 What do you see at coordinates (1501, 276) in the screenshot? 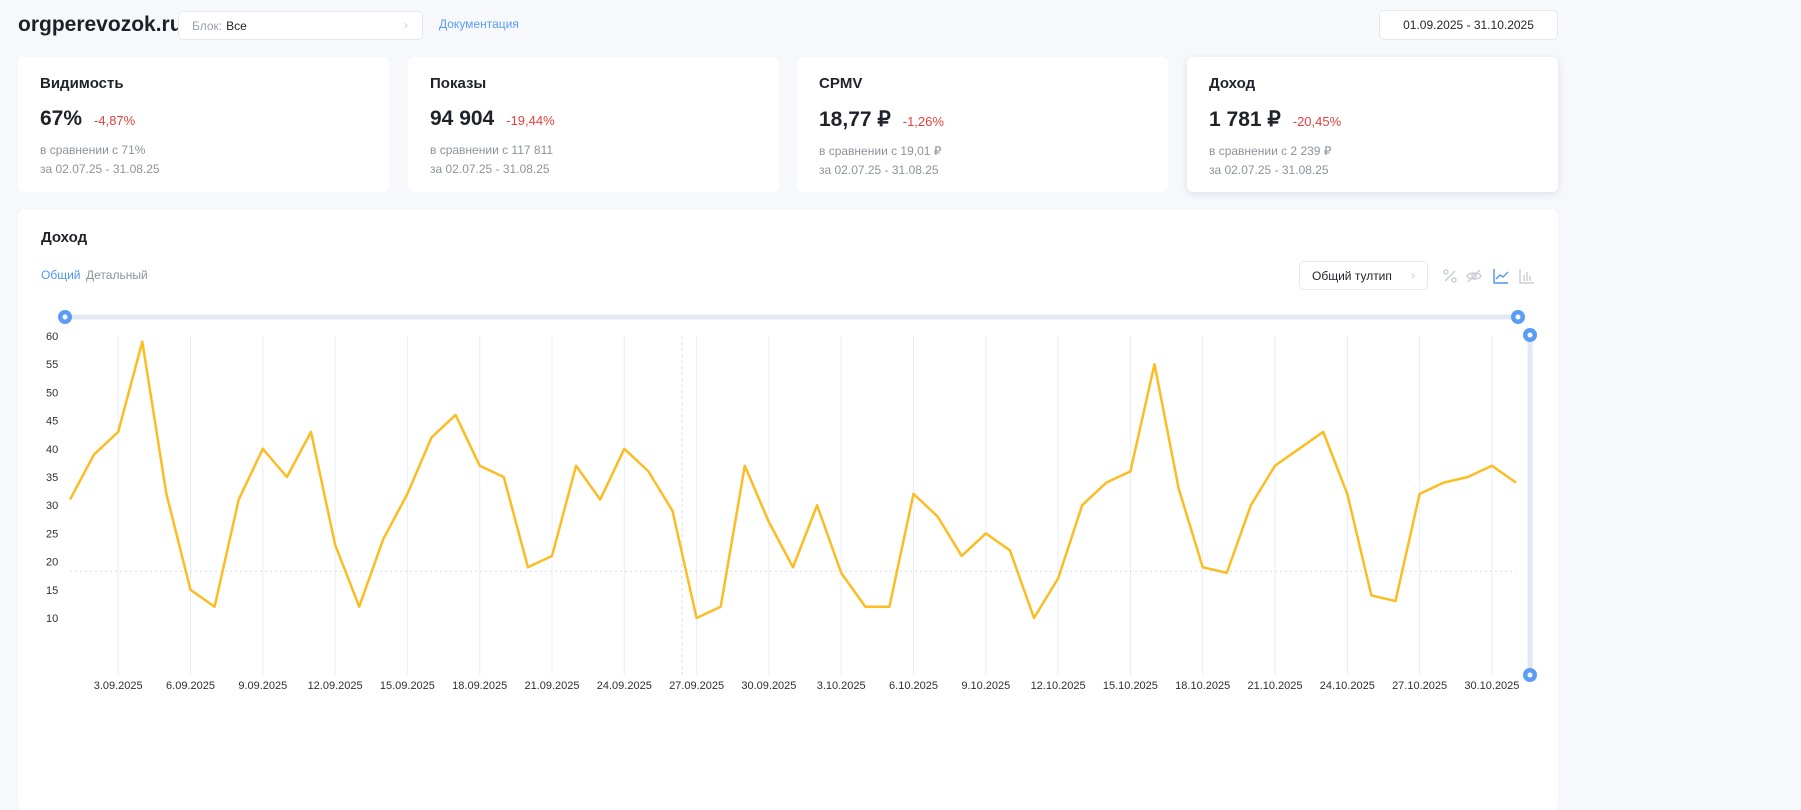
I see `line-chart-icon` at bounding box center [1501, 276].